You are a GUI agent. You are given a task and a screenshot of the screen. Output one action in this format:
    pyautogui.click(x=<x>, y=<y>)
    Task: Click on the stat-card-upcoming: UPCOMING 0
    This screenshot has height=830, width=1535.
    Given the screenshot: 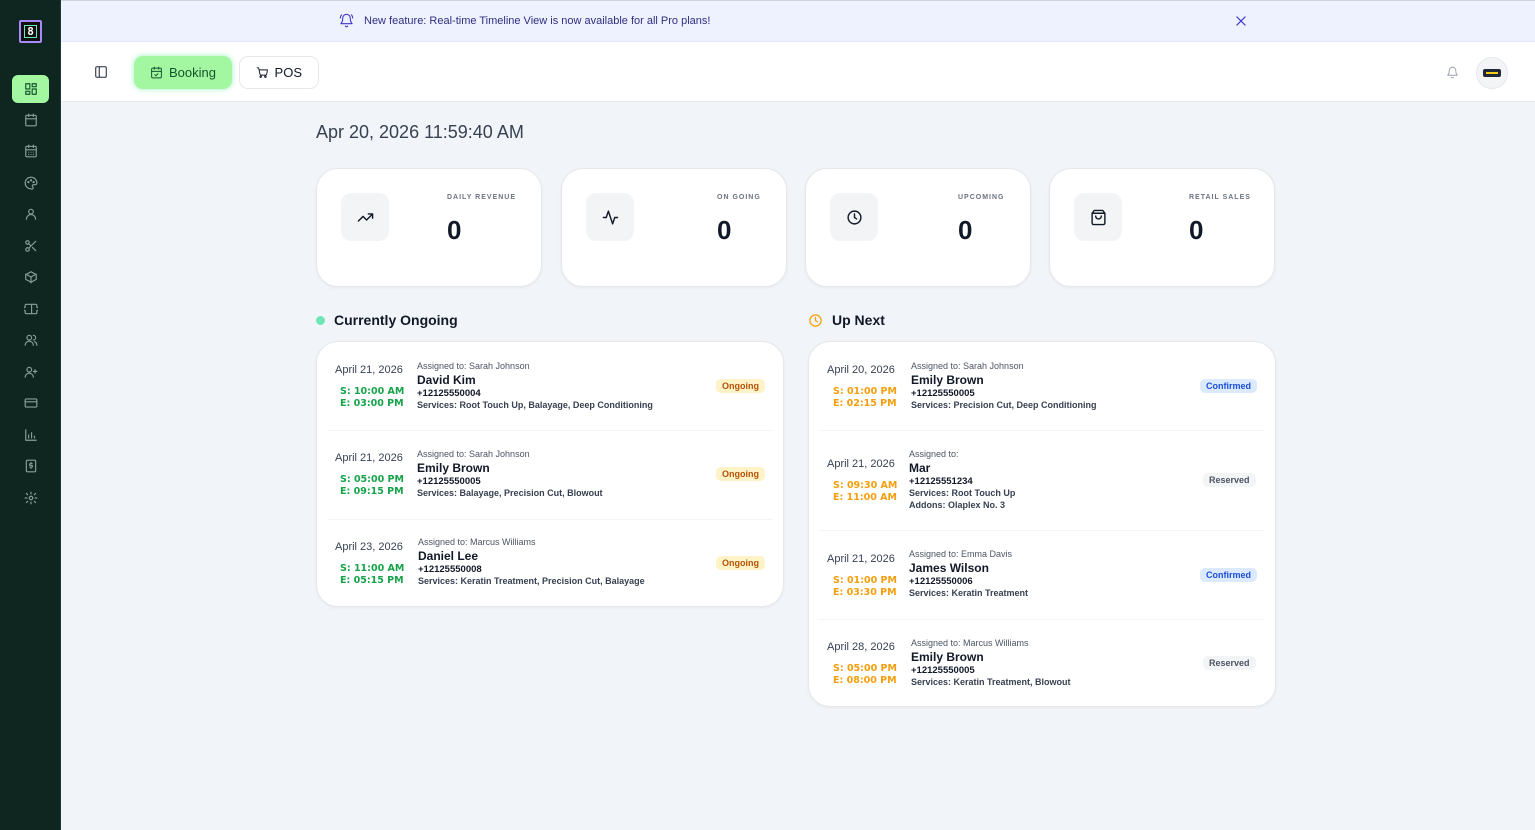 What is the action you would take?
    pyautogui.click(x=918, y=227)
    